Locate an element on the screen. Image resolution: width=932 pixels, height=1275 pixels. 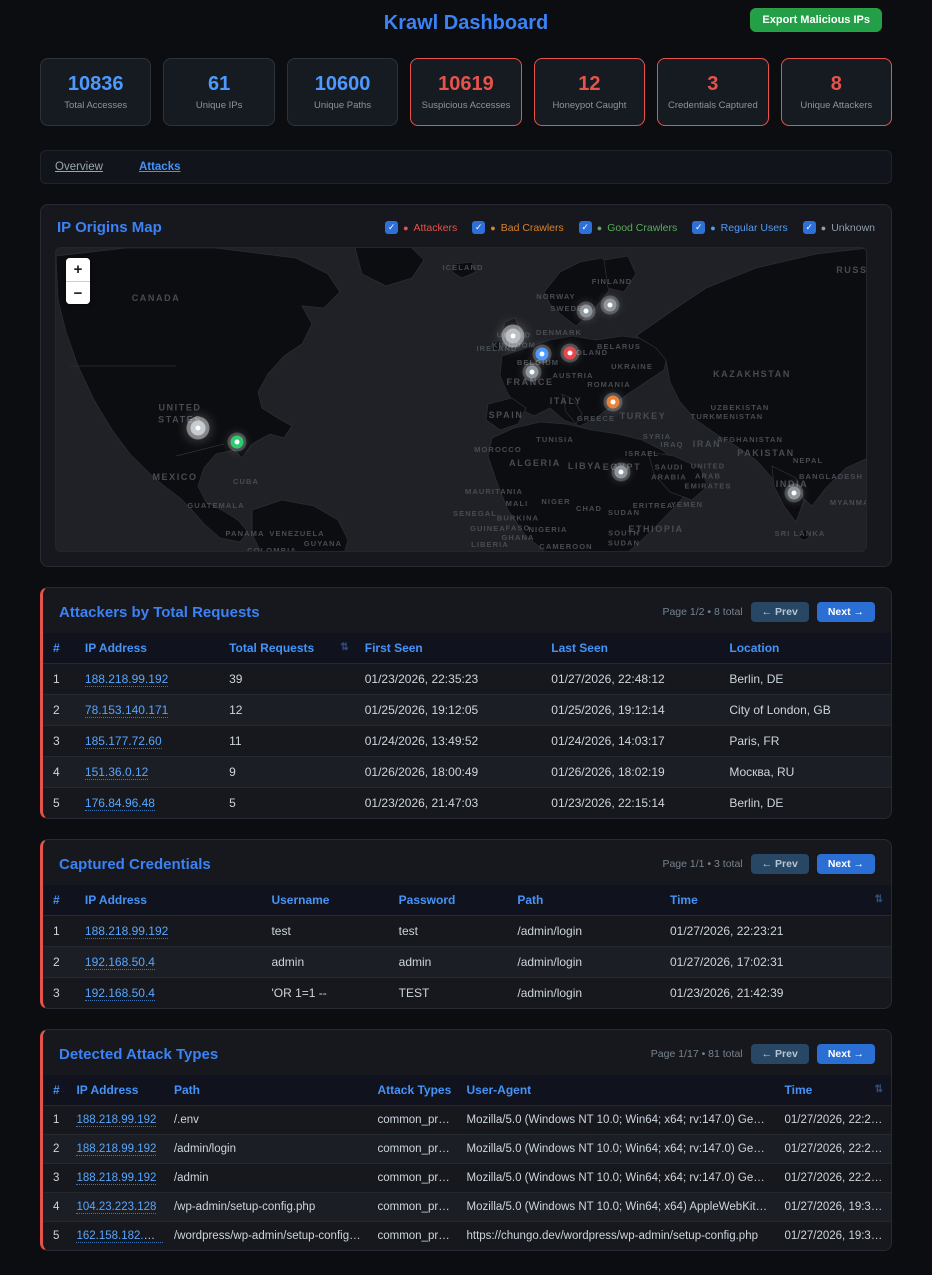
tab-attacks: Attacks is located at coordinates (159, 167).